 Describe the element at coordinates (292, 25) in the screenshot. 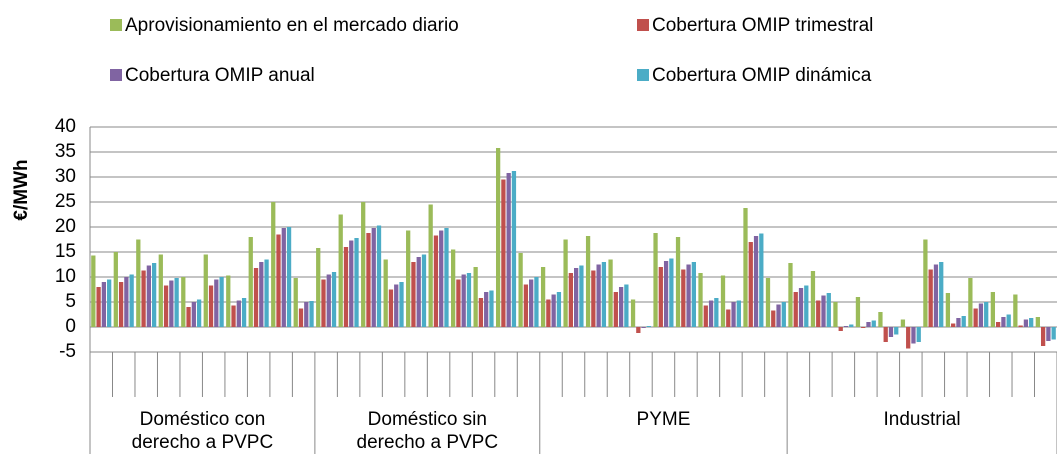

I see `legend-label: Aprovisionamiento en el mercado diario` at that location.